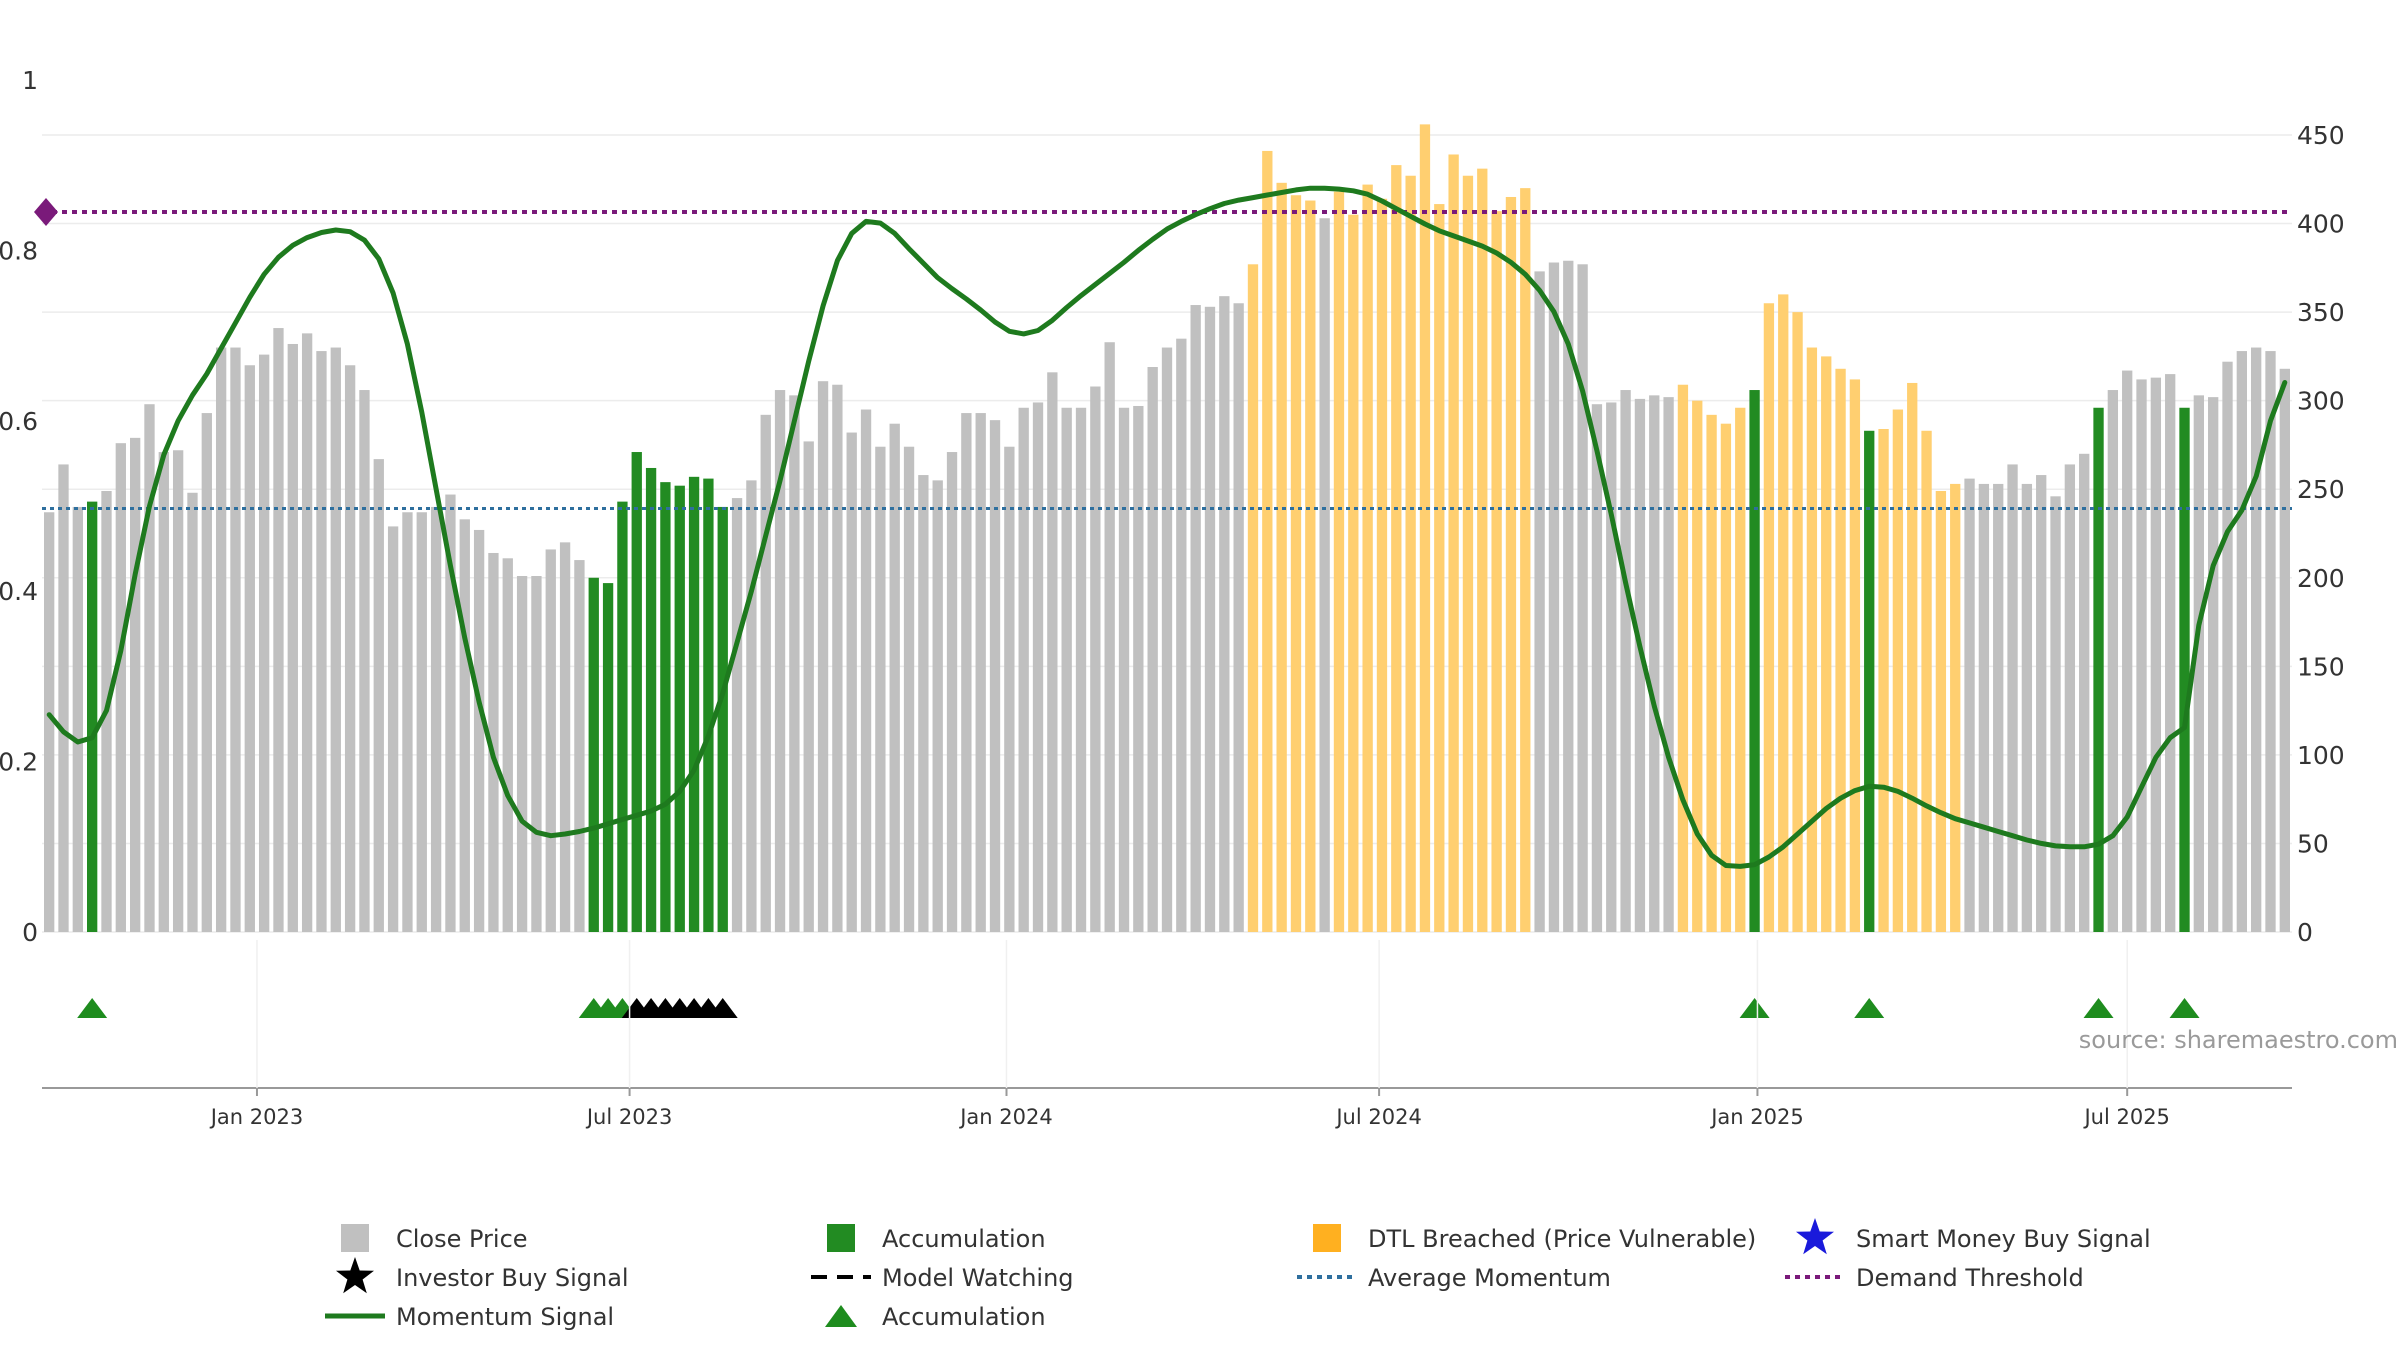 Image resolution: width=2400 pixels, height=1350 pixels. Describe the element at coordinates (19, 506) in the screenshot. I see `left-axis: 0 0.2 0.4 0.6 0.8 1` at that location.